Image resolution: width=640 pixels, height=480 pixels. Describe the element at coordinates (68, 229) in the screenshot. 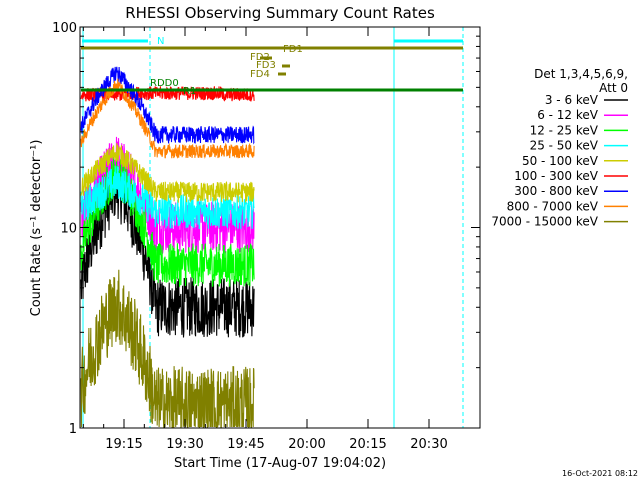

I see `y-tick-label: 10` at that location.